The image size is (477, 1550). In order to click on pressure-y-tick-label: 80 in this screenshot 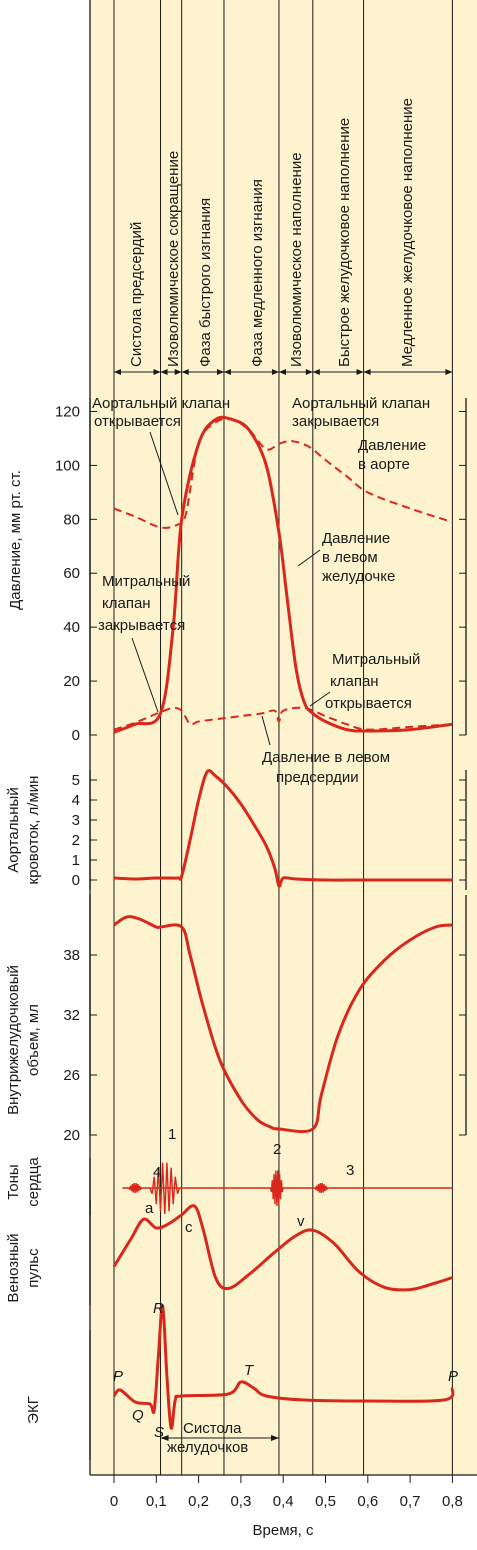, I will do `click(71, 519)`.